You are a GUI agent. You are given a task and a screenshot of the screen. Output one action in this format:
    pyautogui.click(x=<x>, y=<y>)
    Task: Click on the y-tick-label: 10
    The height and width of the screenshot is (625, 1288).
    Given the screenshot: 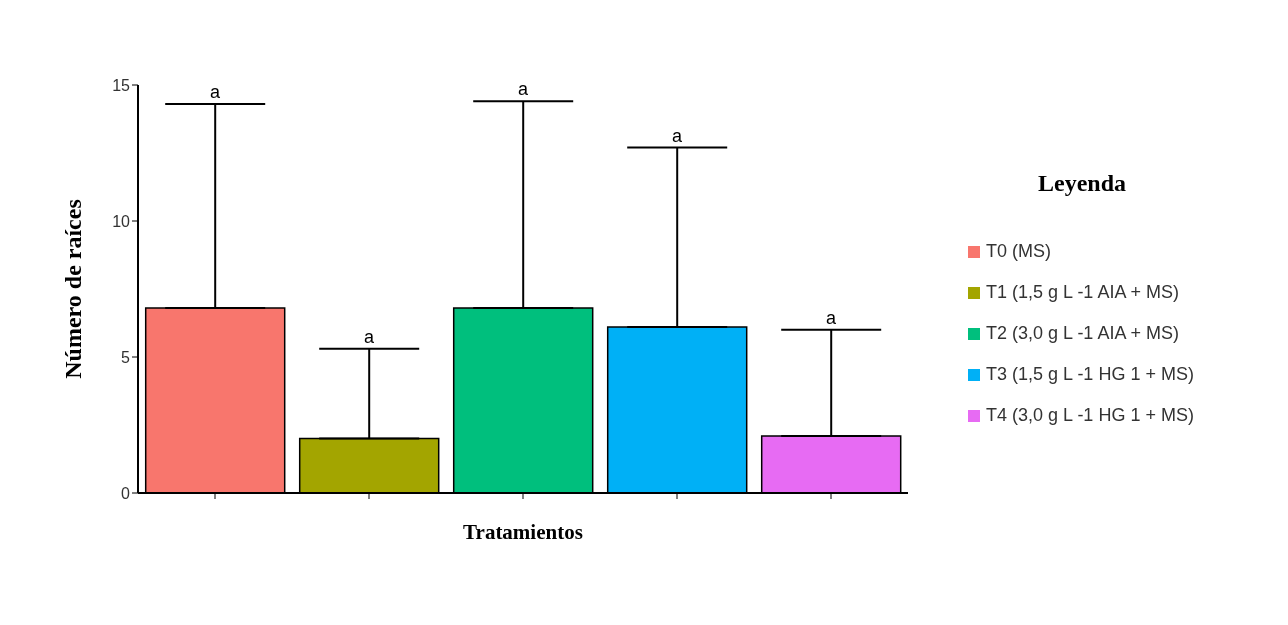 What is the action you would take?
    pyautogui.click(x=121, y=221)
    